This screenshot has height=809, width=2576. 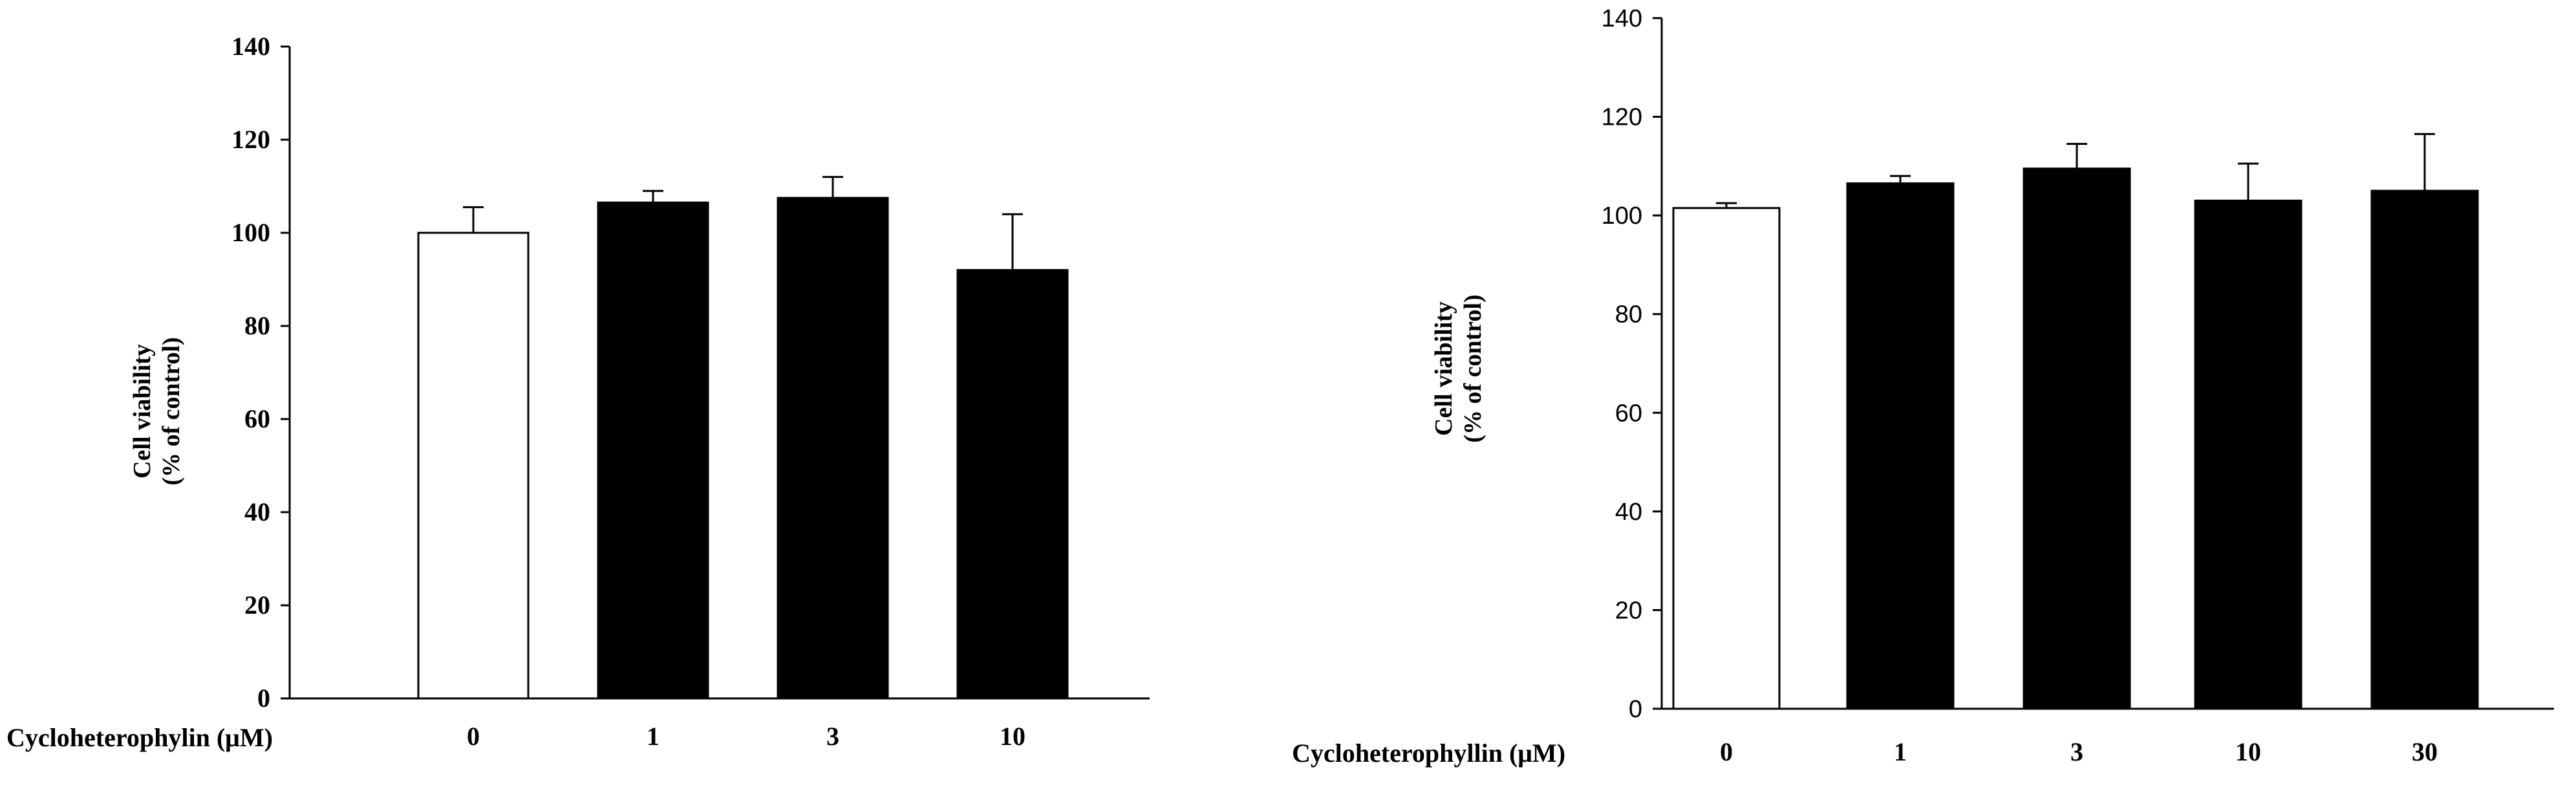 I want to click on x-axis-label: Cycloheterophyllin (μM), so click(x=1428, y=753).